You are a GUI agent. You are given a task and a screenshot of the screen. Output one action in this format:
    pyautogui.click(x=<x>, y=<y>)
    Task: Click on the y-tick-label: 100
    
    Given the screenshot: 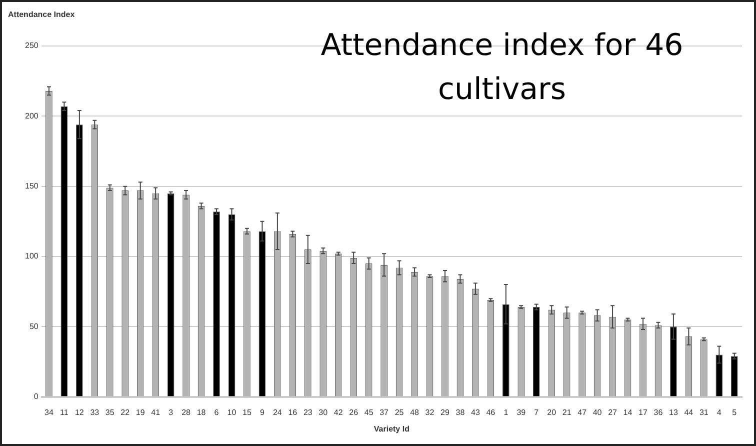 What is the action you would take?
    pyautogui.click(x=31, y=256)
    